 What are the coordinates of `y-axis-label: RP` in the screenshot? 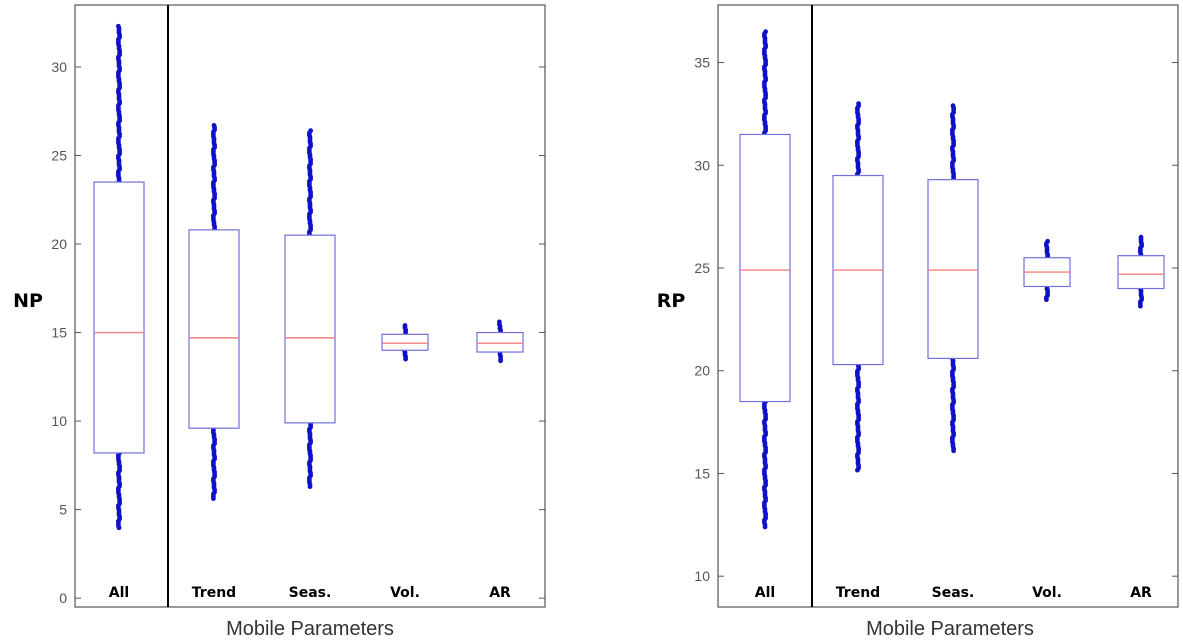 It's located at (671, 301).